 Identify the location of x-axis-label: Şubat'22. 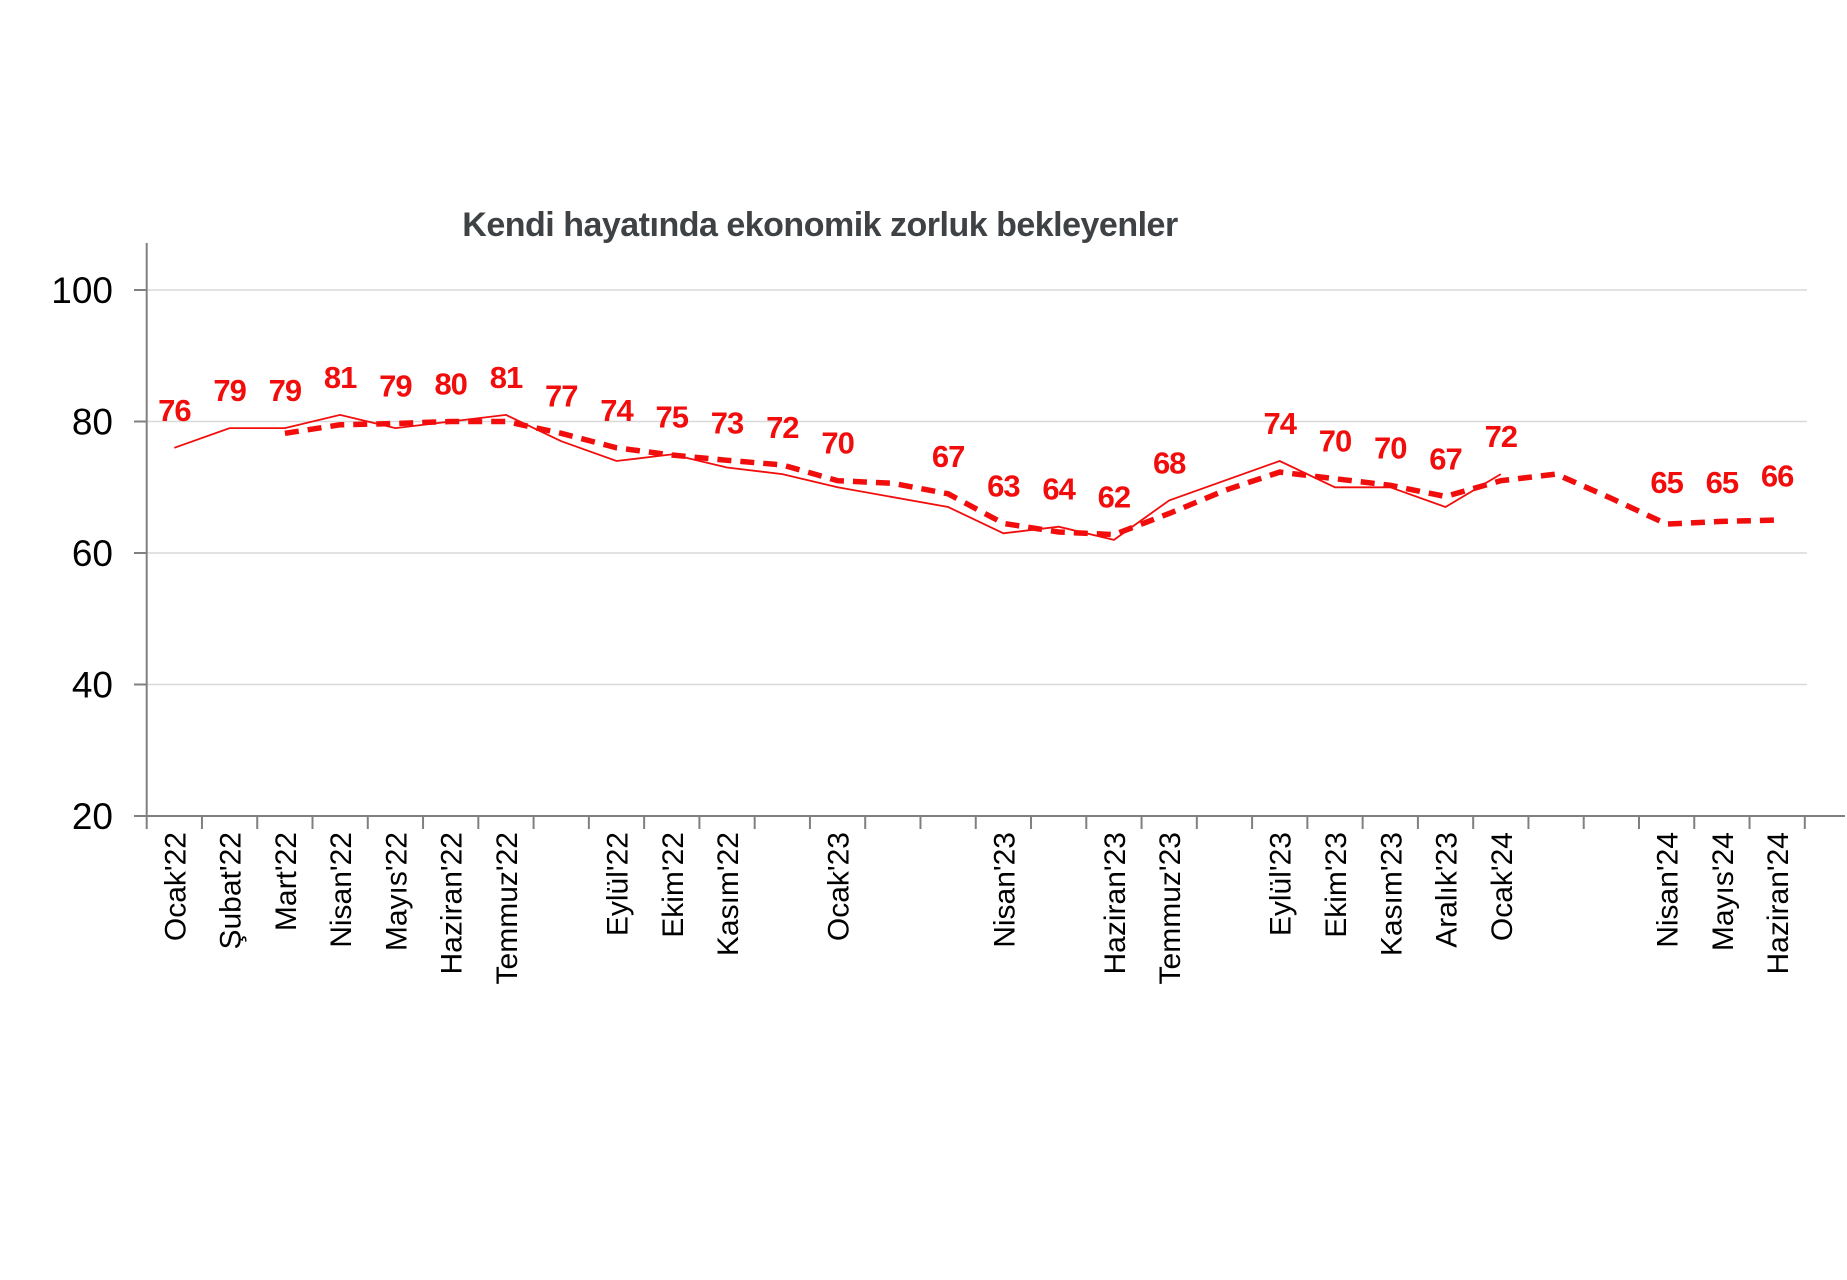
(231, 891).